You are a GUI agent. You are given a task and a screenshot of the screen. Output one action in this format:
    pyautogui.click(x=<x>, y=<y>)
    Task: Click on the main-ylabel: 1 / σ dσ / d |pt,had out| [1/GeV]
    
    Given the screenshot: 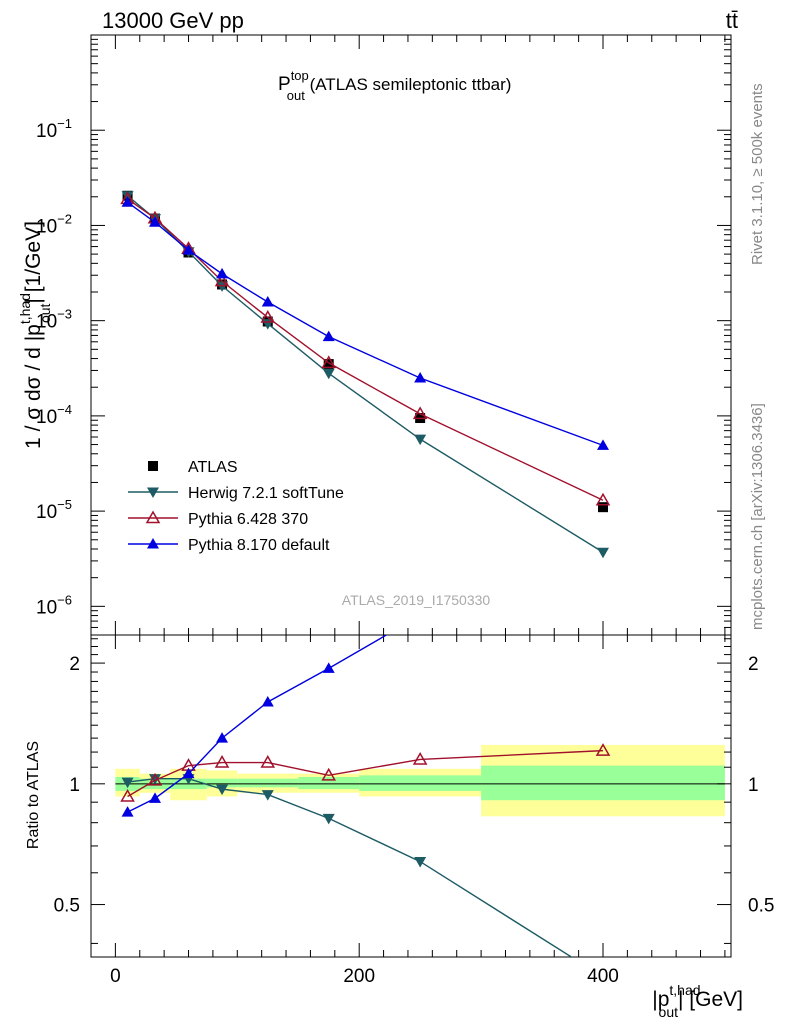 What is the action you would take?
    pyautogui.click(x=35, y=335)
    